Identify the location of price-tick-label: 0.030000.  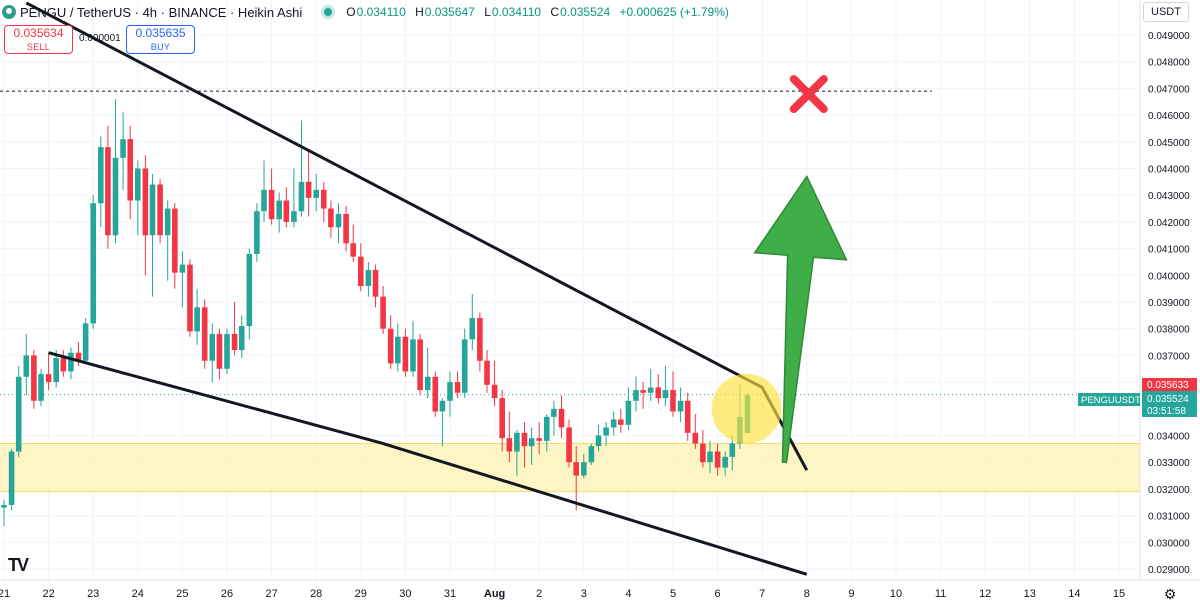
(1169, 543).